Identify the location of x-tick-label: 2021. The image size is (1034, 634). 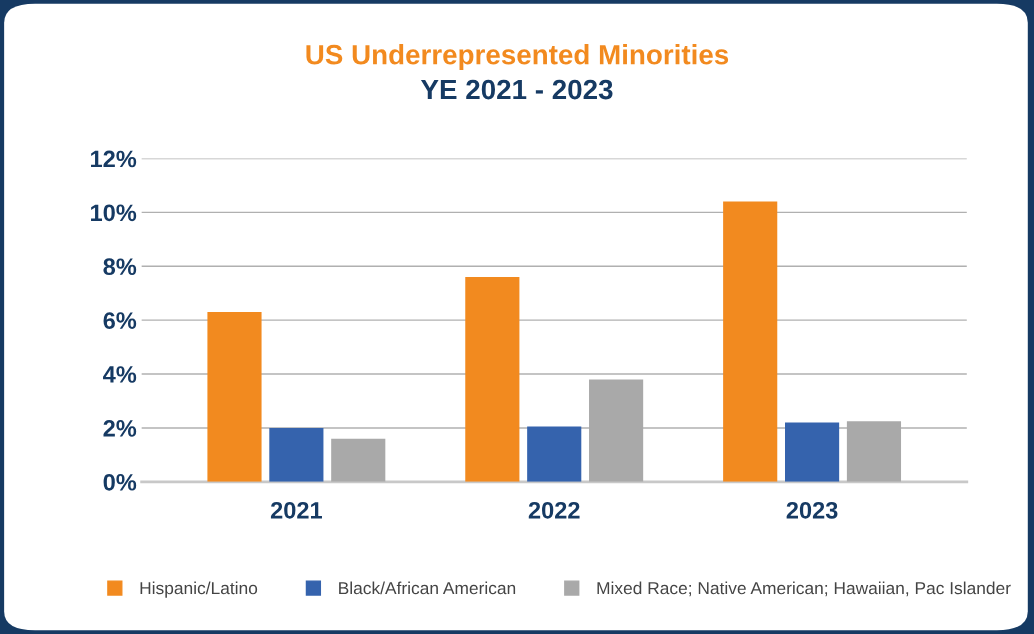
(296, 510).